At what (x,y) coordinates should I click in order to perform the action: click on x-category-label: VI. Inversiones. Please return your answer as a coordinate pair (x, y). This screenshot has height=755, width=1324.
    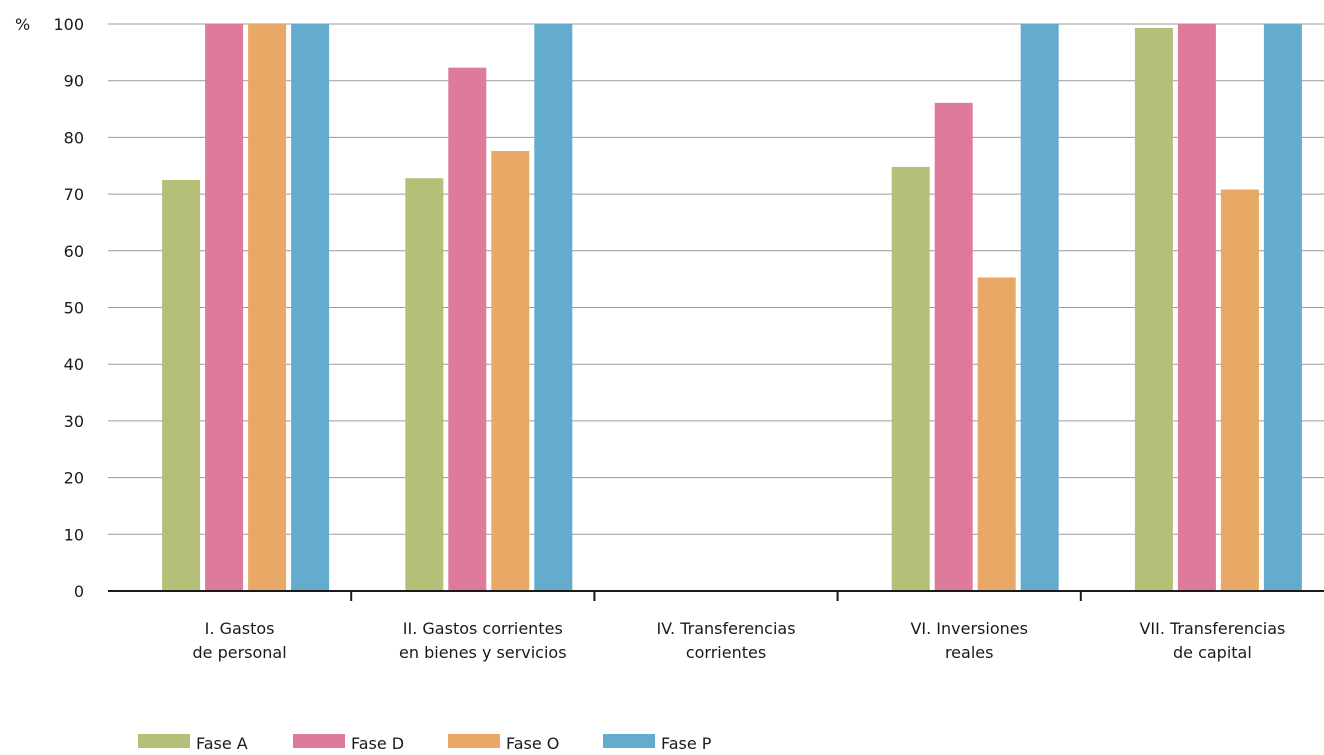
    Looking at the image, I should click on (968, 628).